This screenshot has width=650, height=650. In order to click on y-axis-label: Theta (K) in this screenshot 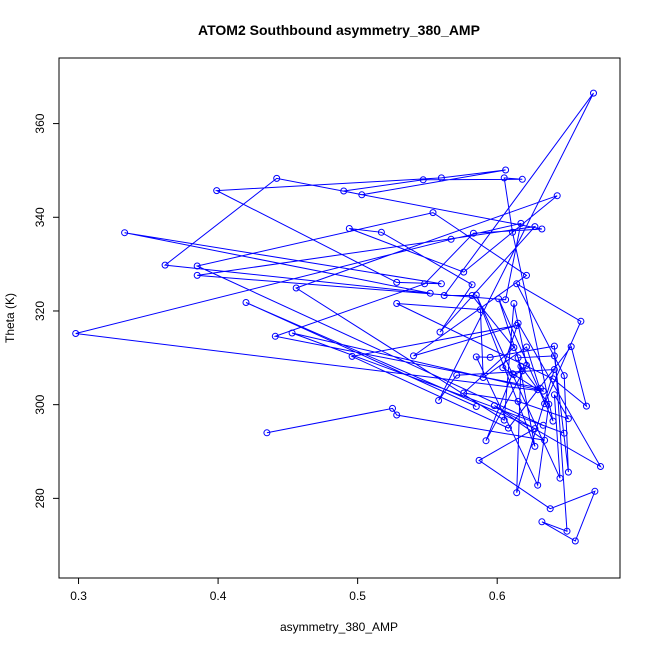, I will do `click(10, 318)`.